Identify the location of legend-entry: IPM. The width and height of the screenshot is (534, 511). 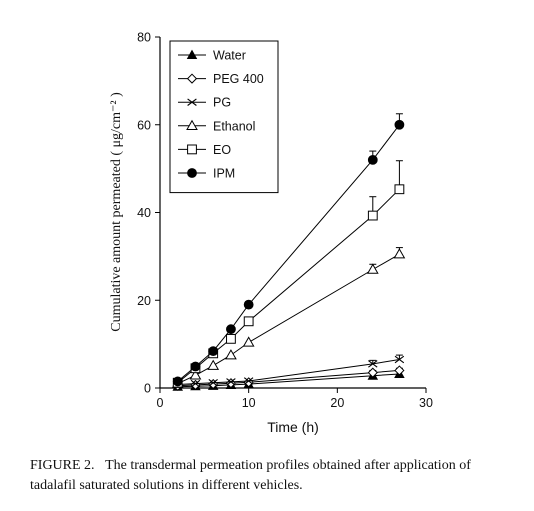
(206, 174).